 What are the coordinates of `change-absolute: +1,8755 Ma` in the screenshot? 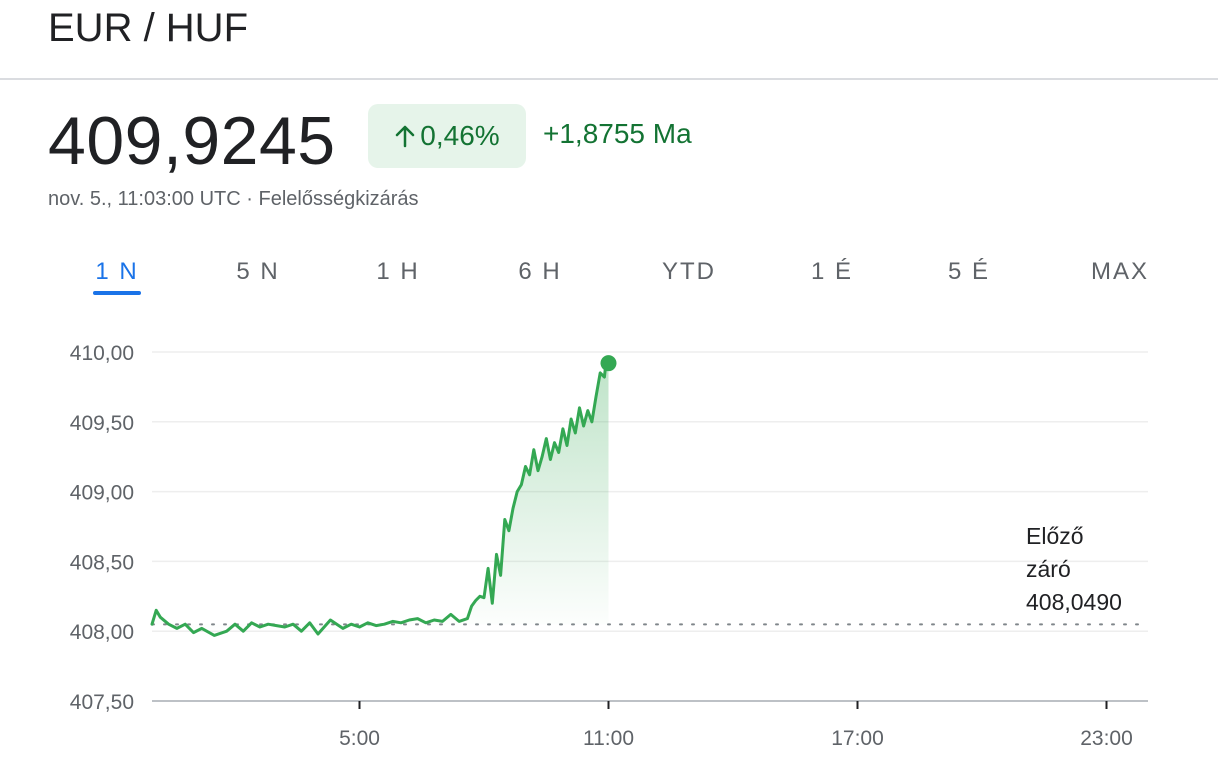 It's located at (617, 133).